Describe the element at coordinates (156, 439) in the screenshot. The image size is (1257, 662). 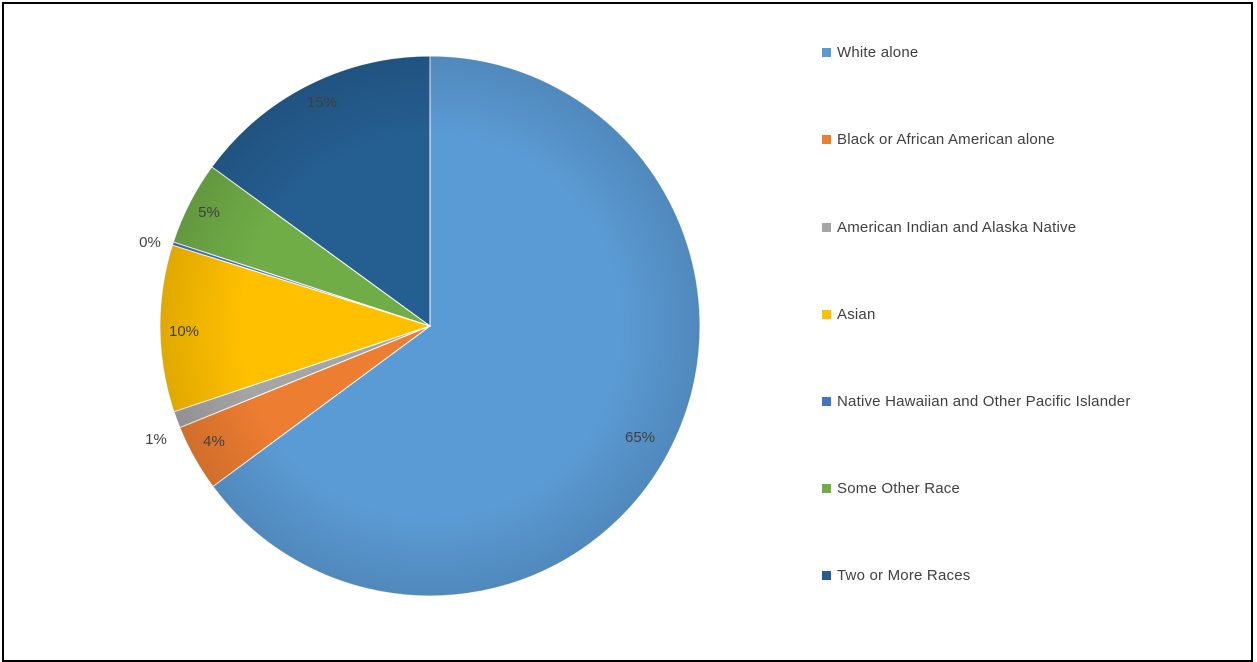
I see `data-label: 1%` at that location.